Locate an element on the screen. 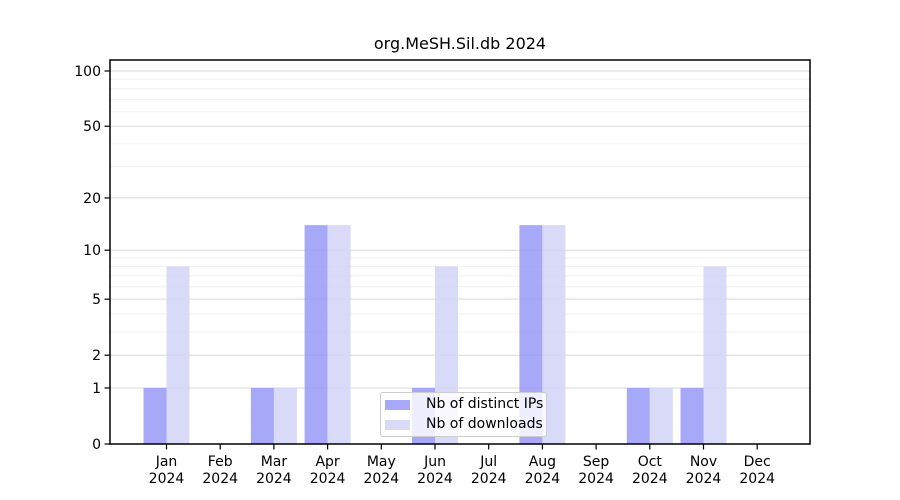 Image resolution: width=900 pixels, height=500 pixels. svg-text: 100 is located at coordinates (87, 72).